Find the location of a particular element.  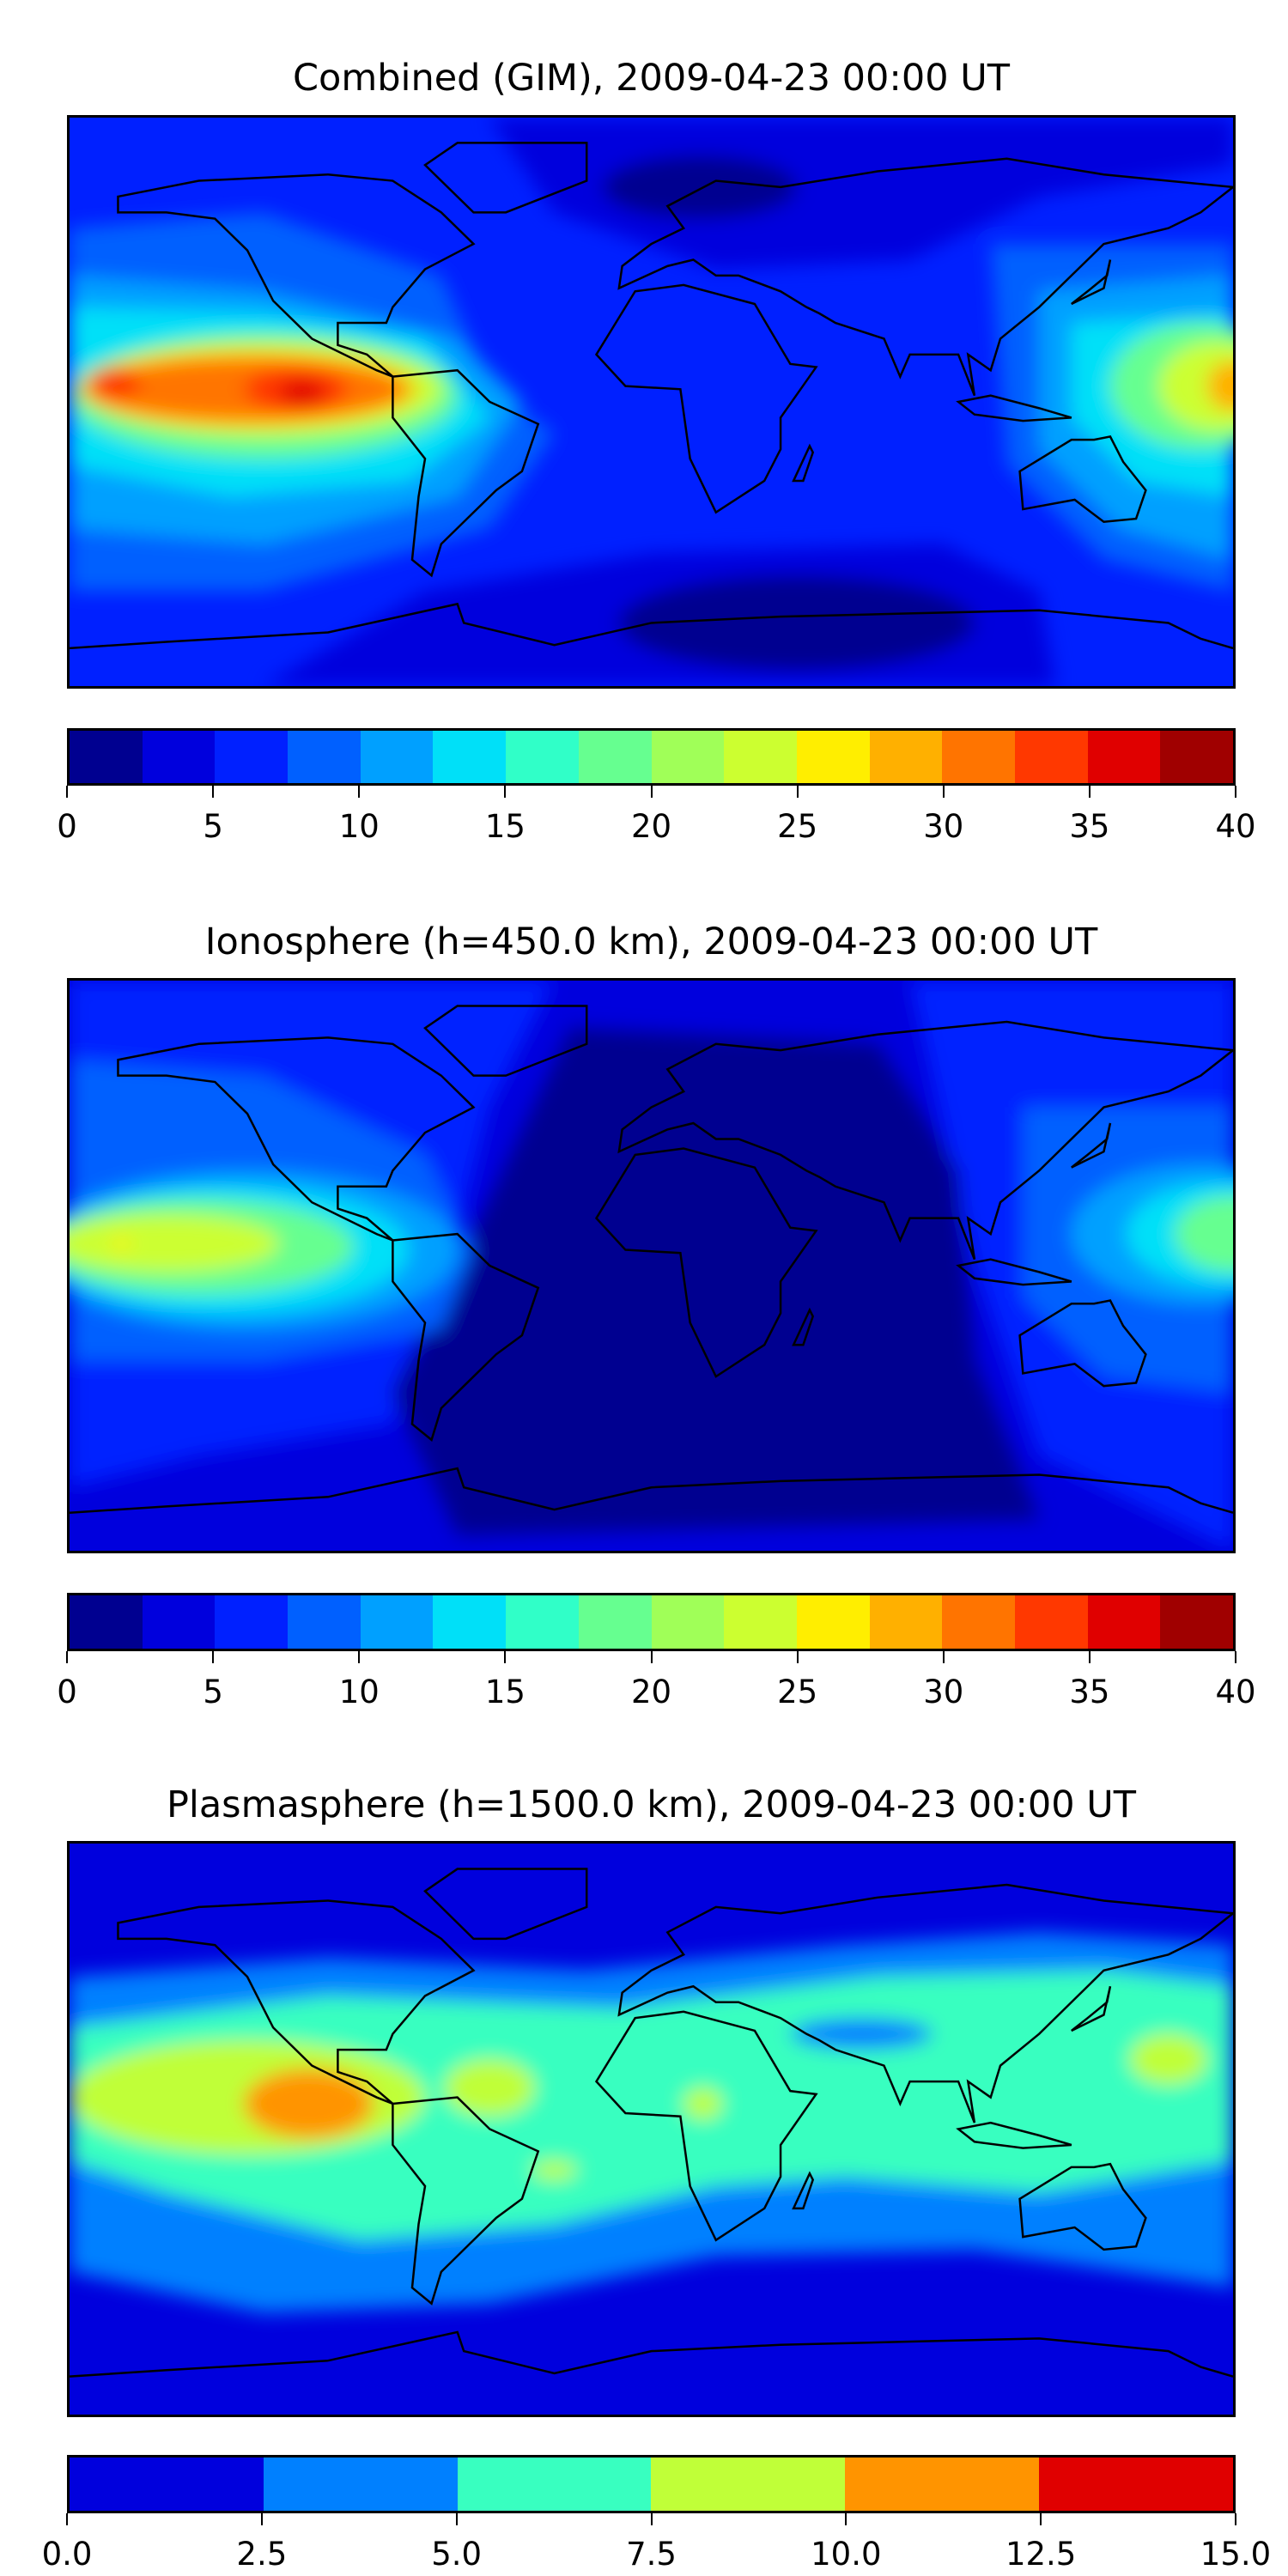

contour-level-3-b is located at coordinates (490, 2088).